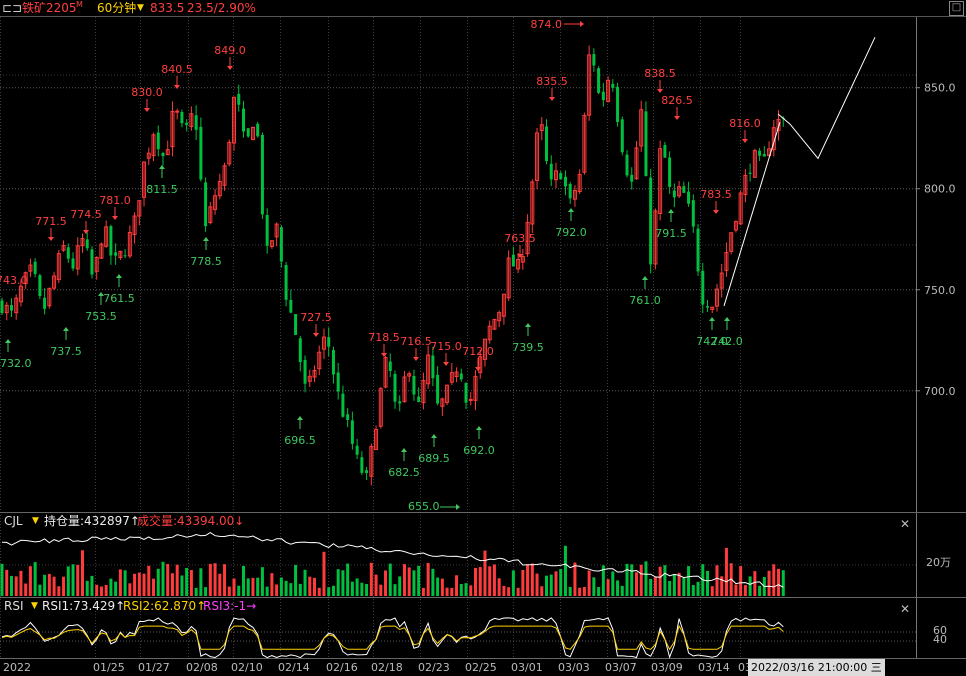 This screenshot has height=676, width=966. Describe the element at coordinates (416, 359) in the screenshot. I see `high-arrow` at that location.